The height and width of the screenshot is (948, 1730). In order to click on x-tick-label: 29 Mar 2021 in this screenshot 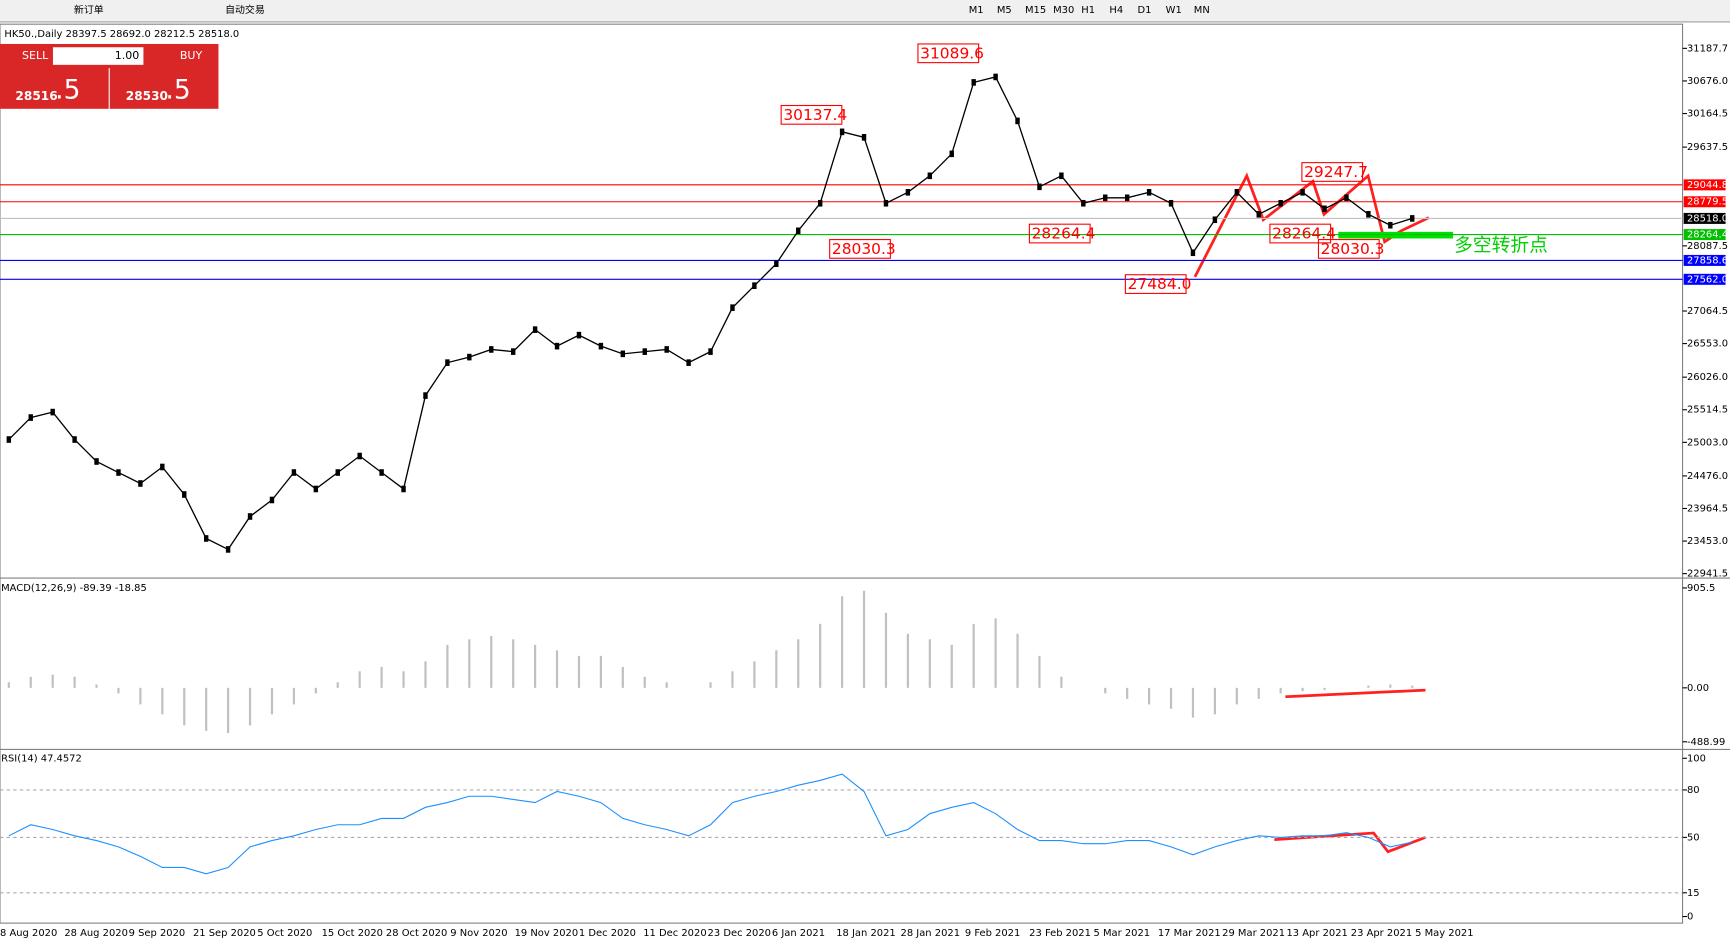, I will do `click(1253, 933)`.